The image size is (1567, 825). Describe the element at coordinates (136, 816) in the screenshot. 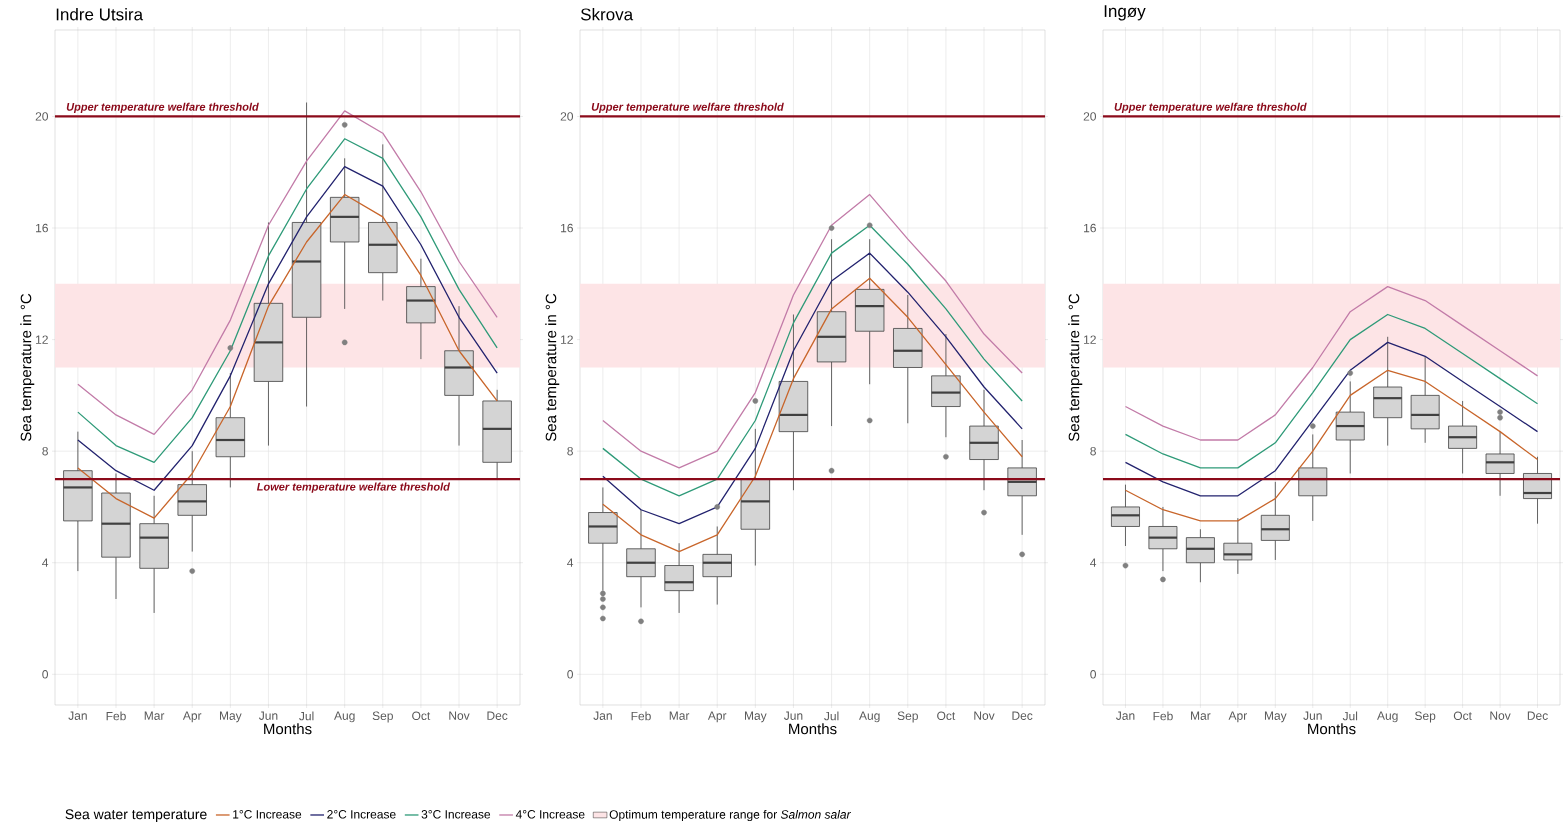

I see `legend-title: Sea water temperature` at that location.